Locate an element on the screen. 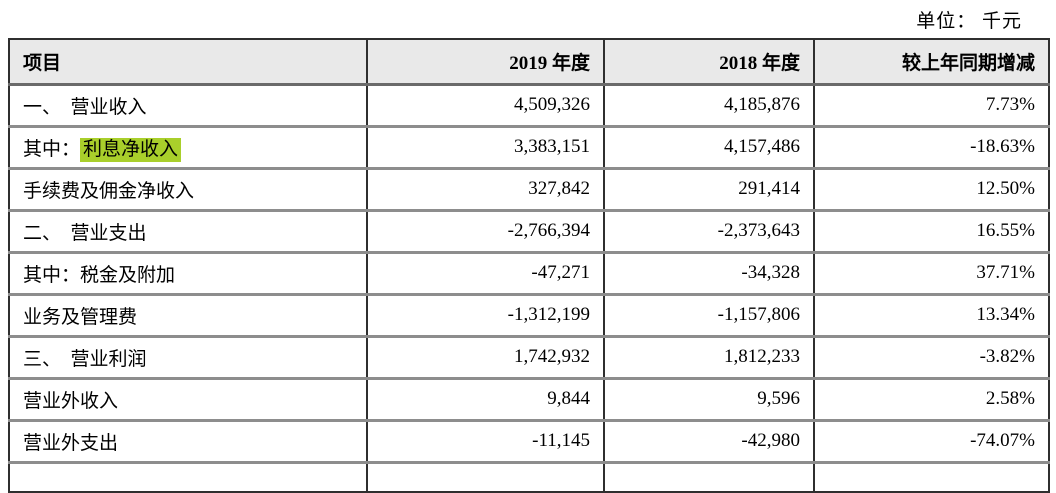  item-text: 手续费及佣金净收入 is located at coordinates (109, 191).